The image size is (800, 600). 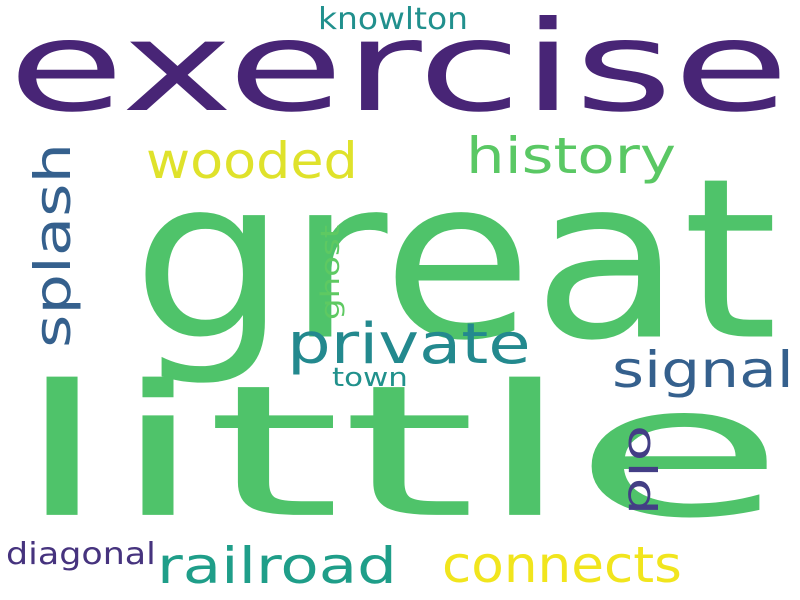 What do you see at coordinates (393, 19) in the screenshot?
I see `word-knowlton: knowlton` at bounding box center [393, 19].